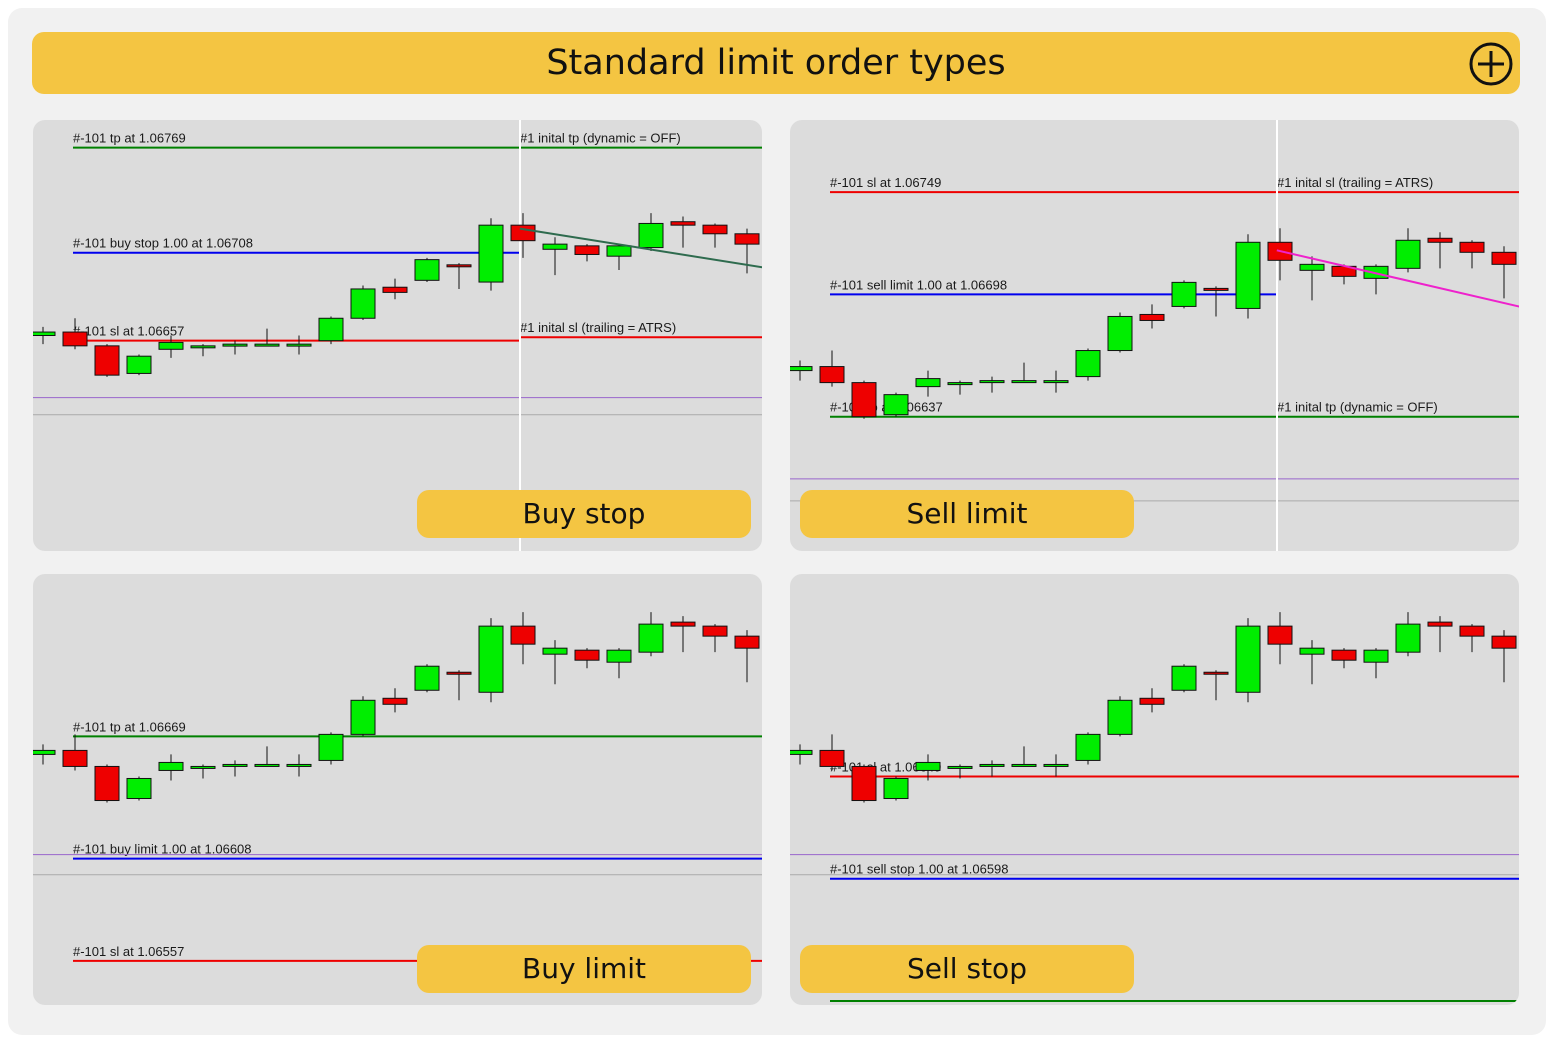  I want to click on buy-stop-button: Buy stop, so click(584, 514).